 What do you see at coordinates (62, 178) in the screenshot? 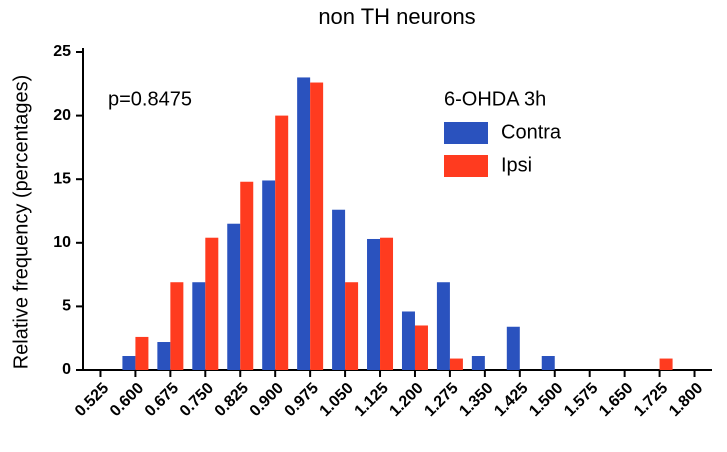
I see `y-tick-label: 15` at bounding box center [62, 178].